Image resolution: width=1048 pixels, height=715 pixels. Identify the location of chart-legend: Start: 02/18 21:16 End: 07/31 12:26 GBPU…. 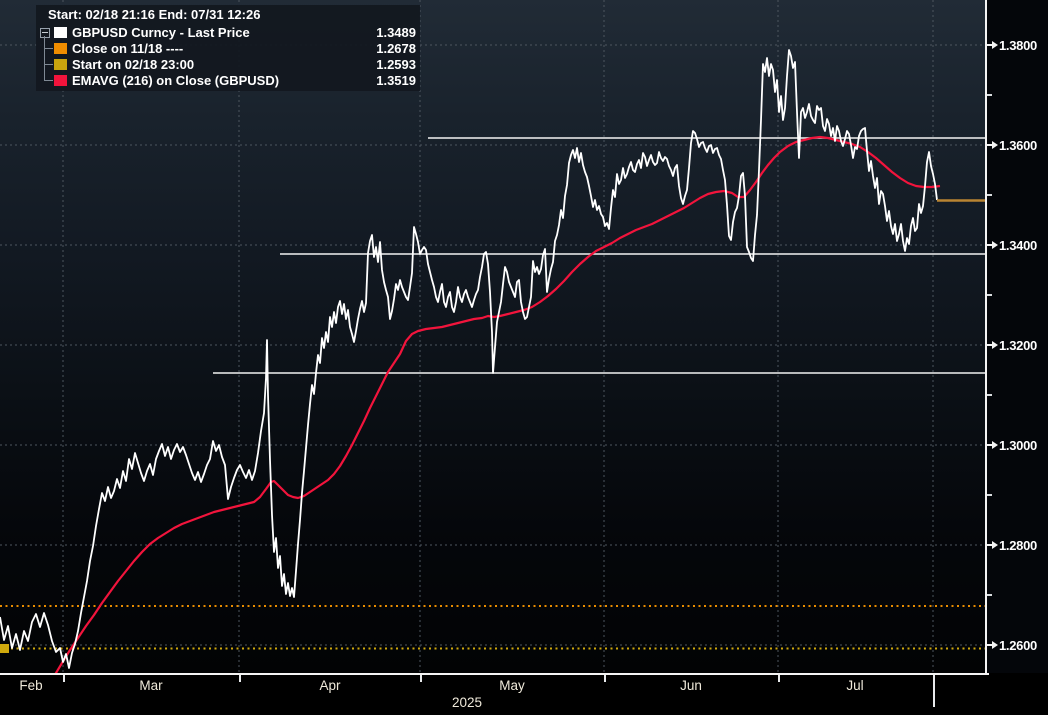
(228, 48).